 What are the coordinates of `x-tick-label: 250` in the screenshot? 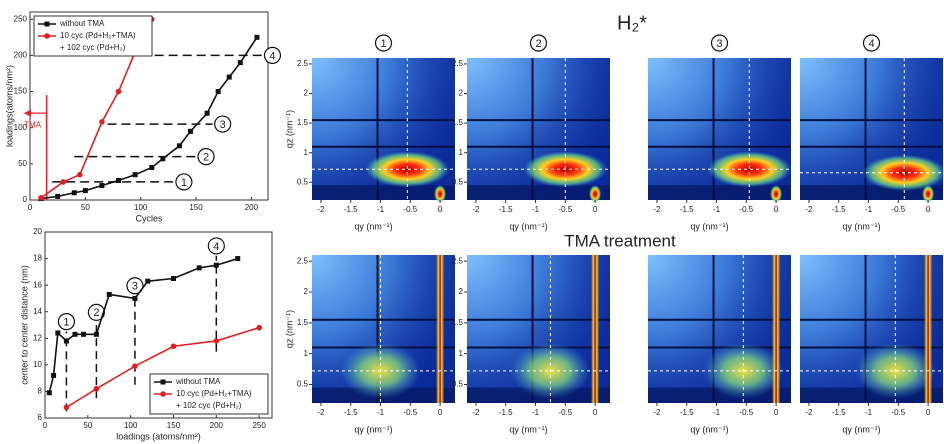 It's located at (259, 425).